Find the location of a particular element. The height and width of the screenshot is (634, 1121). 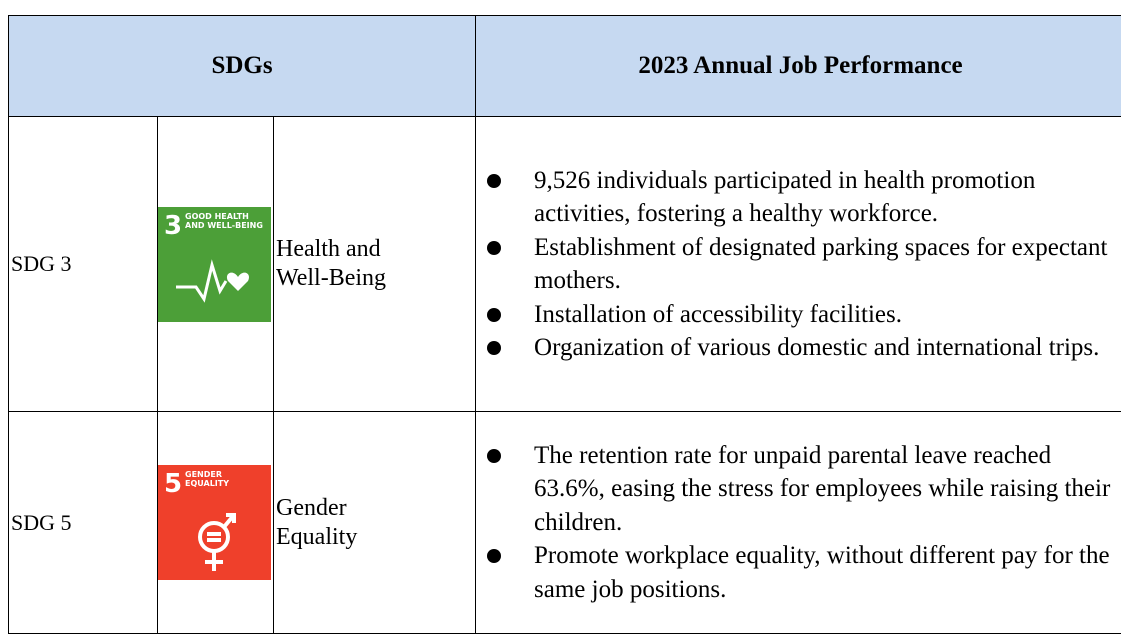

sdg-name: Health and Well-Being is located at coordinates (346, 264).